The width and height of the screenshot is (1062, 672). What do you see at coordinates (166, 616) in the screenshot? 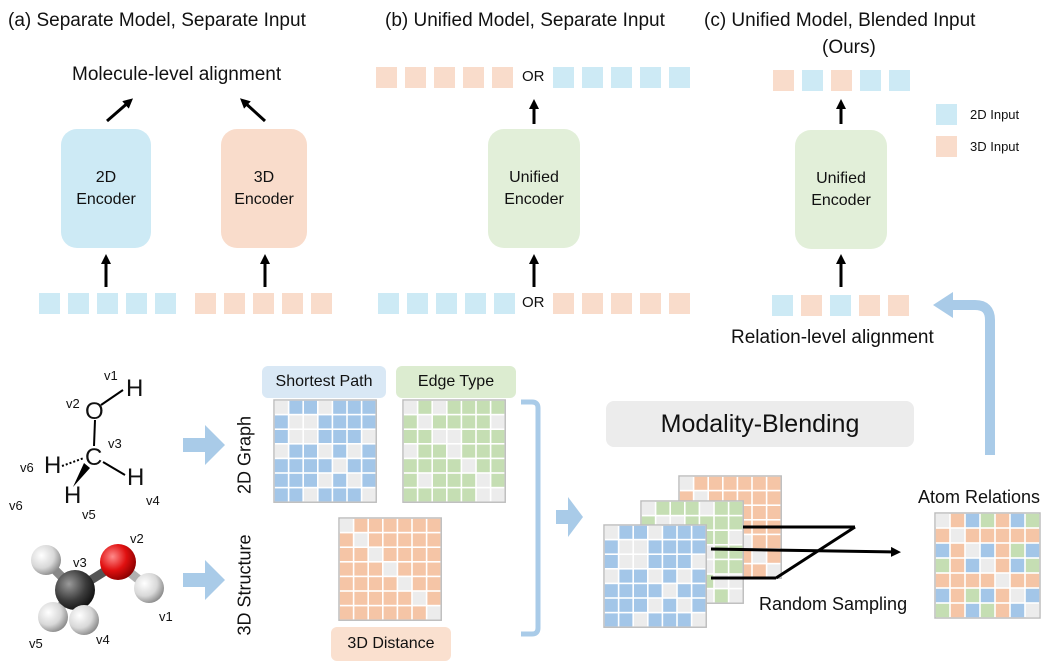
I see `mol3d-v1: v1` at bounding box center [166, 616].